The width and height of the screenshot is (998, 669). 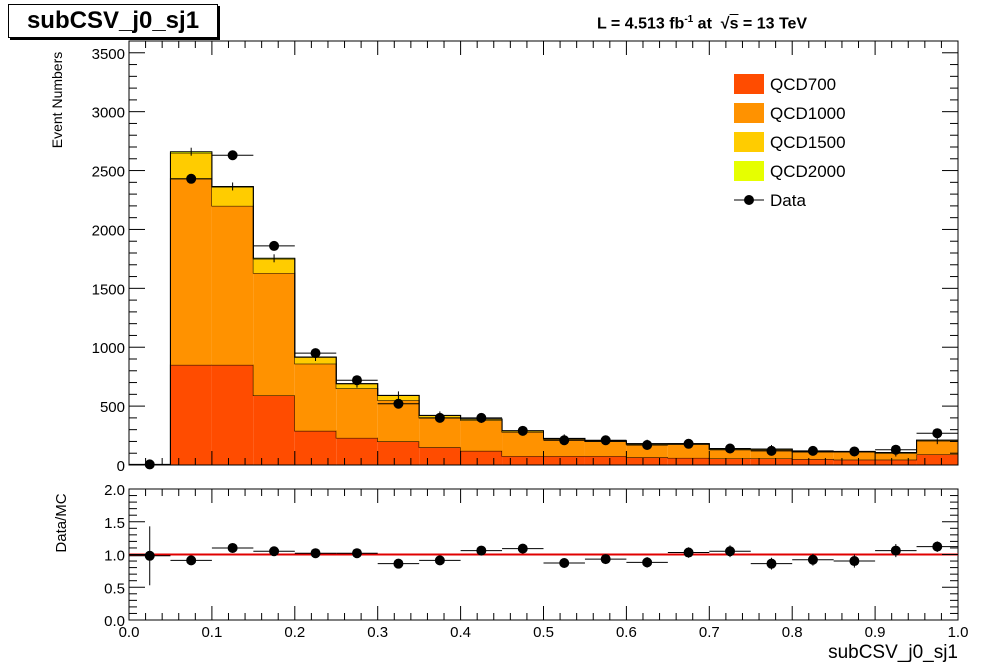 I want to click on legend-label-qcd700: QCD700, so click(x=803, y=84).